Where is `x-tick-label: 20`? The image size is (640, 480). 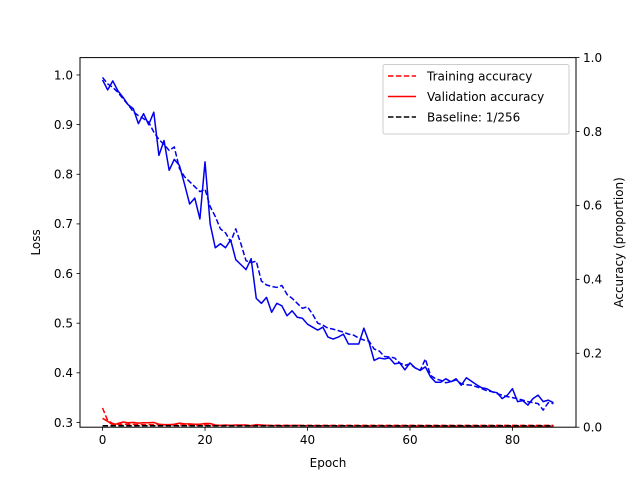 x-tick-label: 20 is located at coordinates (204, 440).